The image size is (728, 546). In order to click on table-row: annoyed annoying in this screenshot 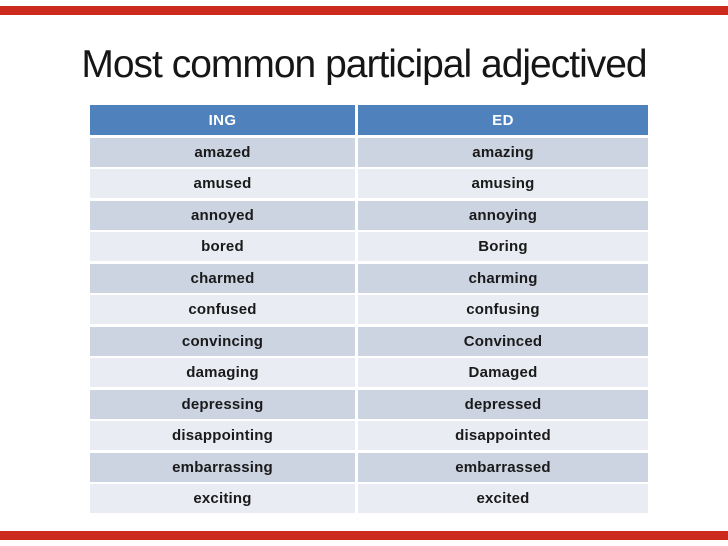, I will do `click(369, 215)`.